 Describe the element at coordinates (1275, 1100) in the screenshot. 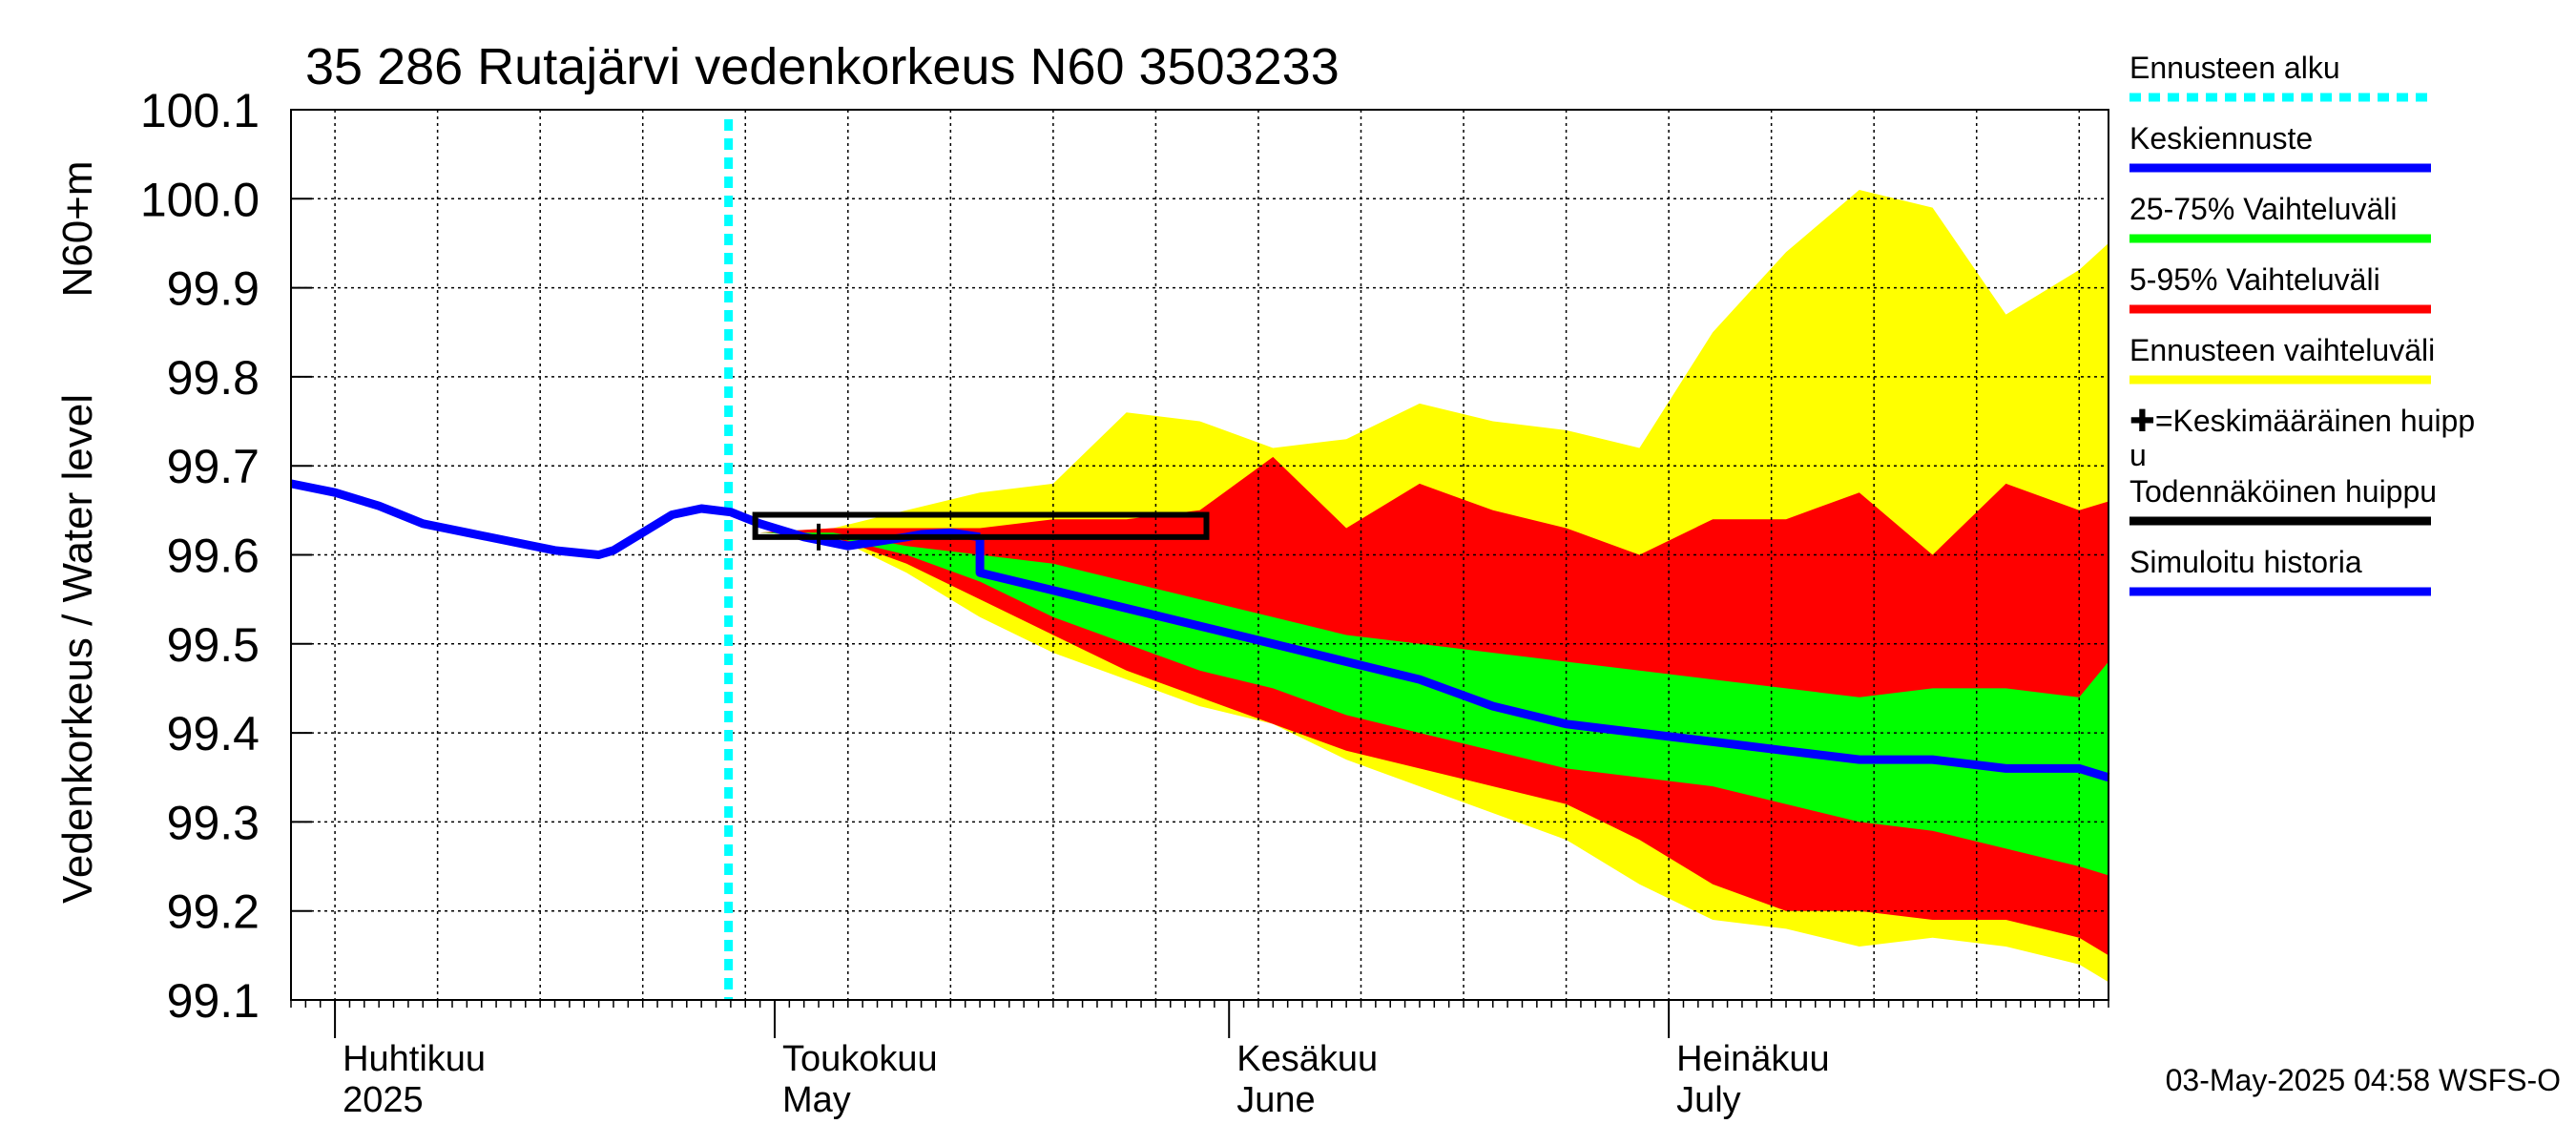

I see `month-label-secondary: June` at that location.